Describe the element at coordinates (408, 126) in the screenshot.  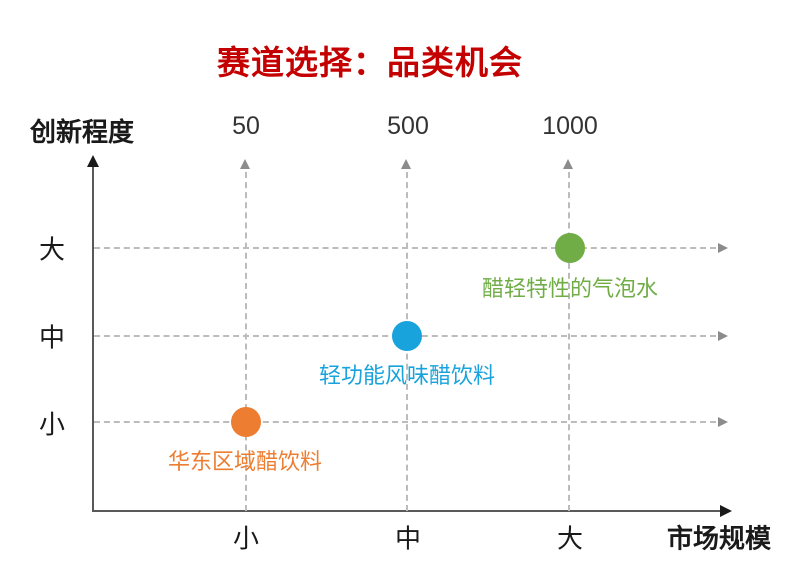
I see `top-scale-value: 500` at that location.